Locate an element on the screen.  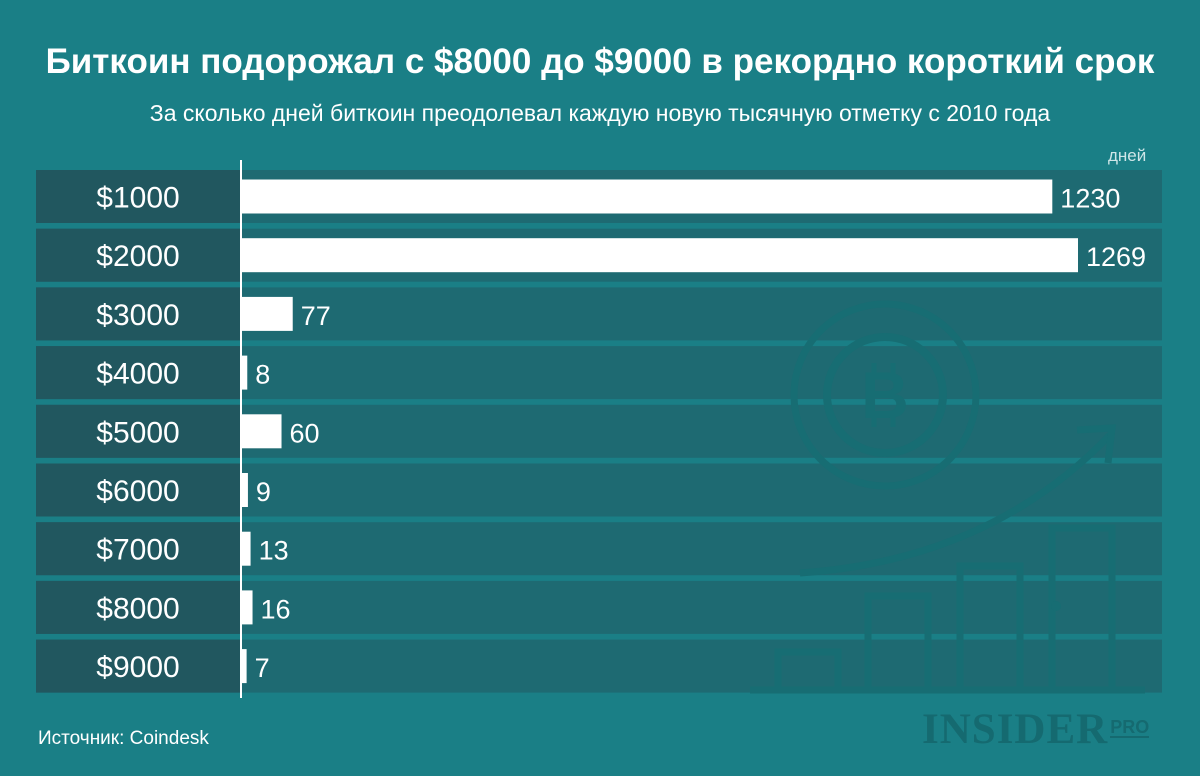
logo-main: INSIDER is located at coordinates (1015, 729).